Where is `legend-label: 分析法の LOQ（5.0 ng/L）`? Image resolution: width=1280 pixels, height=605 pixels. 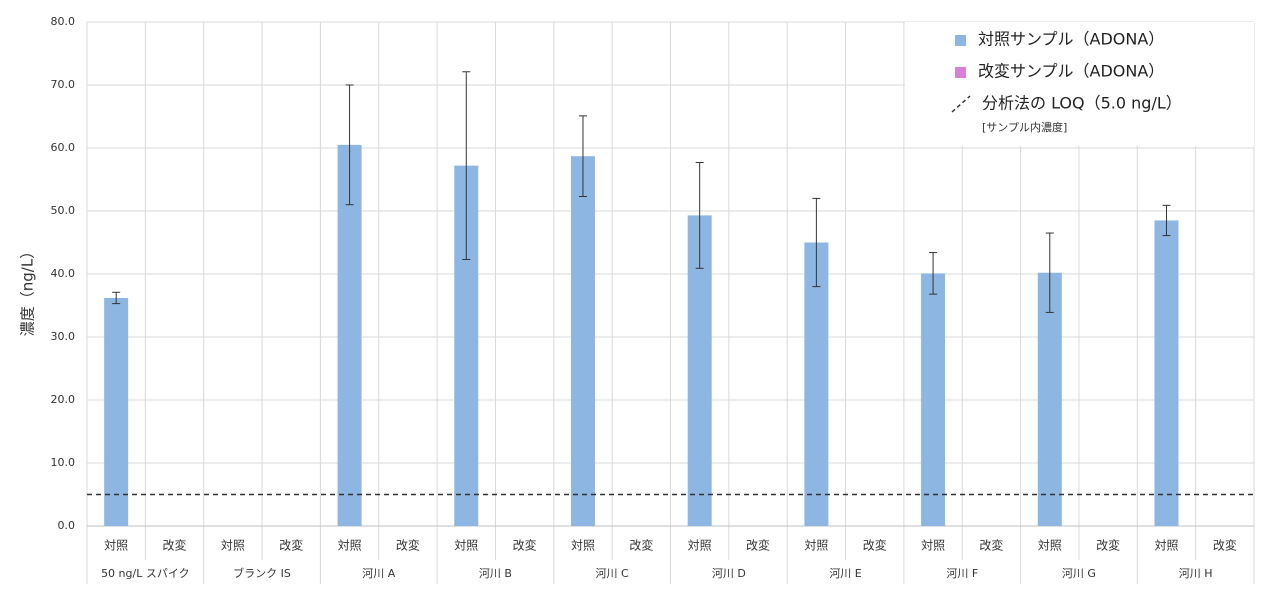 legend-label: 分析法の LOQ（5.0 ng/L） is located at coordinates (1082, 103).